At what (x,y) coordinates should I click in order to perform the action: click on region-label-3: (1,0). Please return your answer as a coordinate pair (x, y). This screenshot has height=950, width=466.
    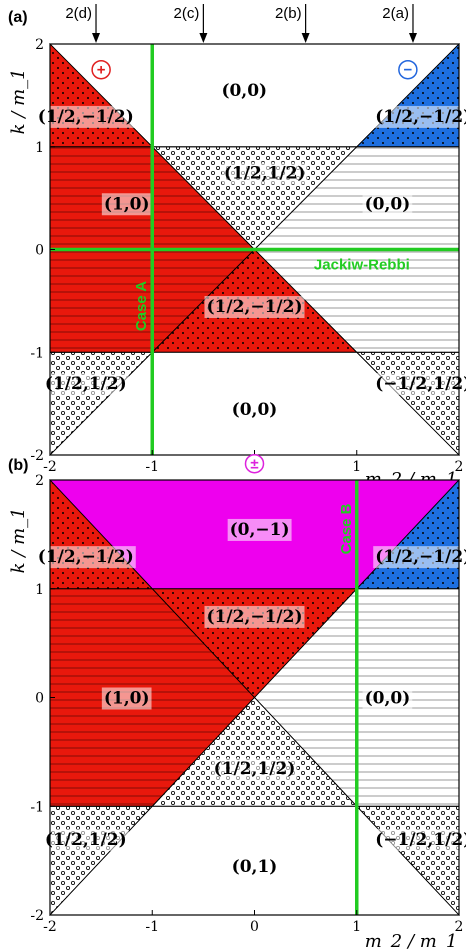
    Looking at the image, I should click on (127, 204).